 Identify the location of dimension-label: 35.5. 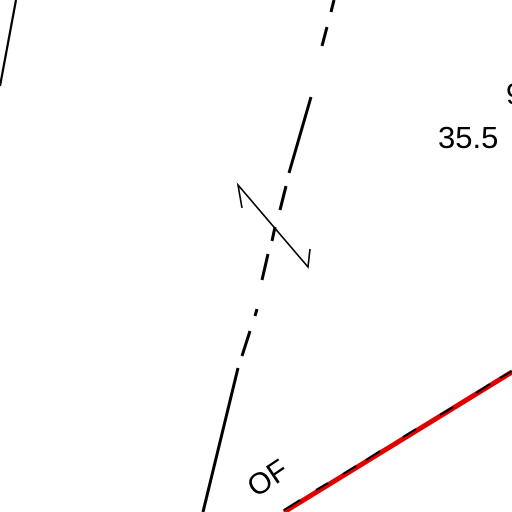
(468, 137).